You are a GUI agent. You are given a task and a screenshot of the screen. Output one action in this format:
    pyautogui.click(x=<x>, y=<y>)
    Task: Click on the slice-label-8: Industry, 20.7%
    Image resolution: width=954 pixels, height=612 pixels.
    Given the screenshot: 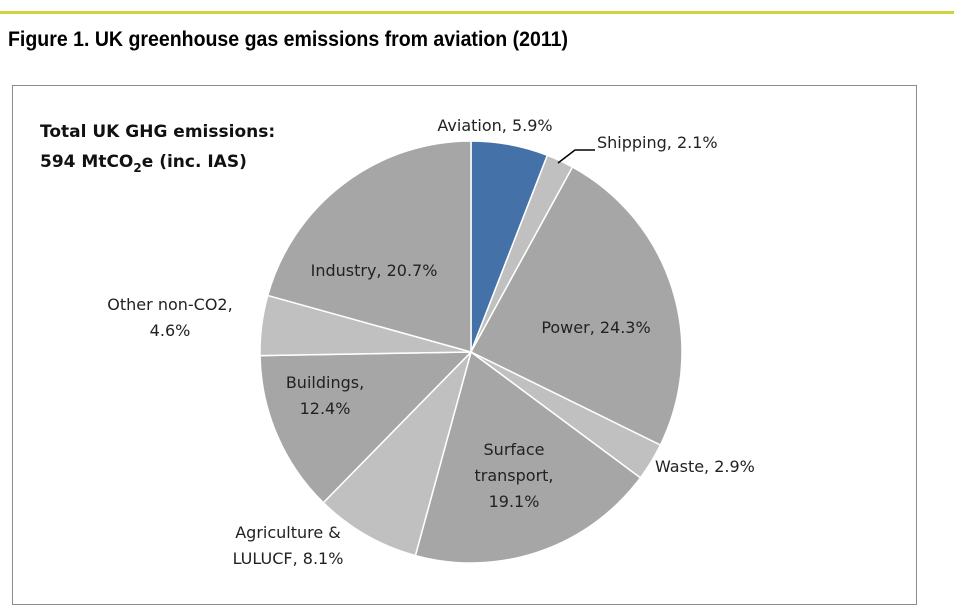 What is the action you would take?
    pyautogui.click(x=374, y=270)
    